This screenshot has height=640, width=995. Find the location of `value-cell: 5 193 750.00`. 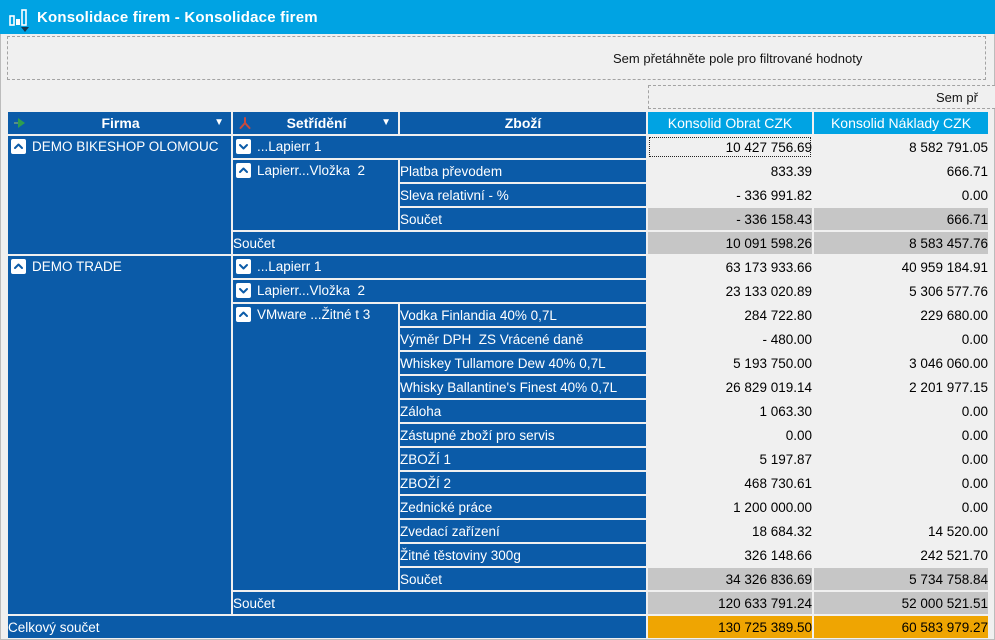

value-cell: 5 193 750.00 is located at coordinates (730, 363).